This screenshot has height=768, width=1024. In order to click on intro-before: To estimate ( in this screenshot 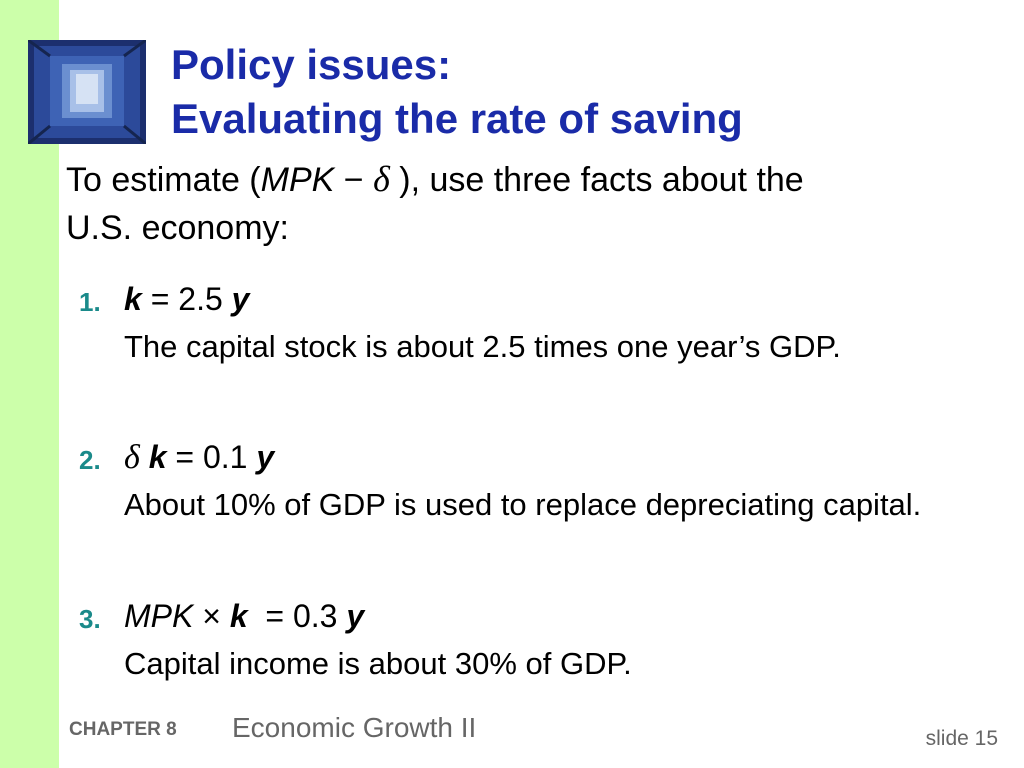, I will do `click(163, 180)`.